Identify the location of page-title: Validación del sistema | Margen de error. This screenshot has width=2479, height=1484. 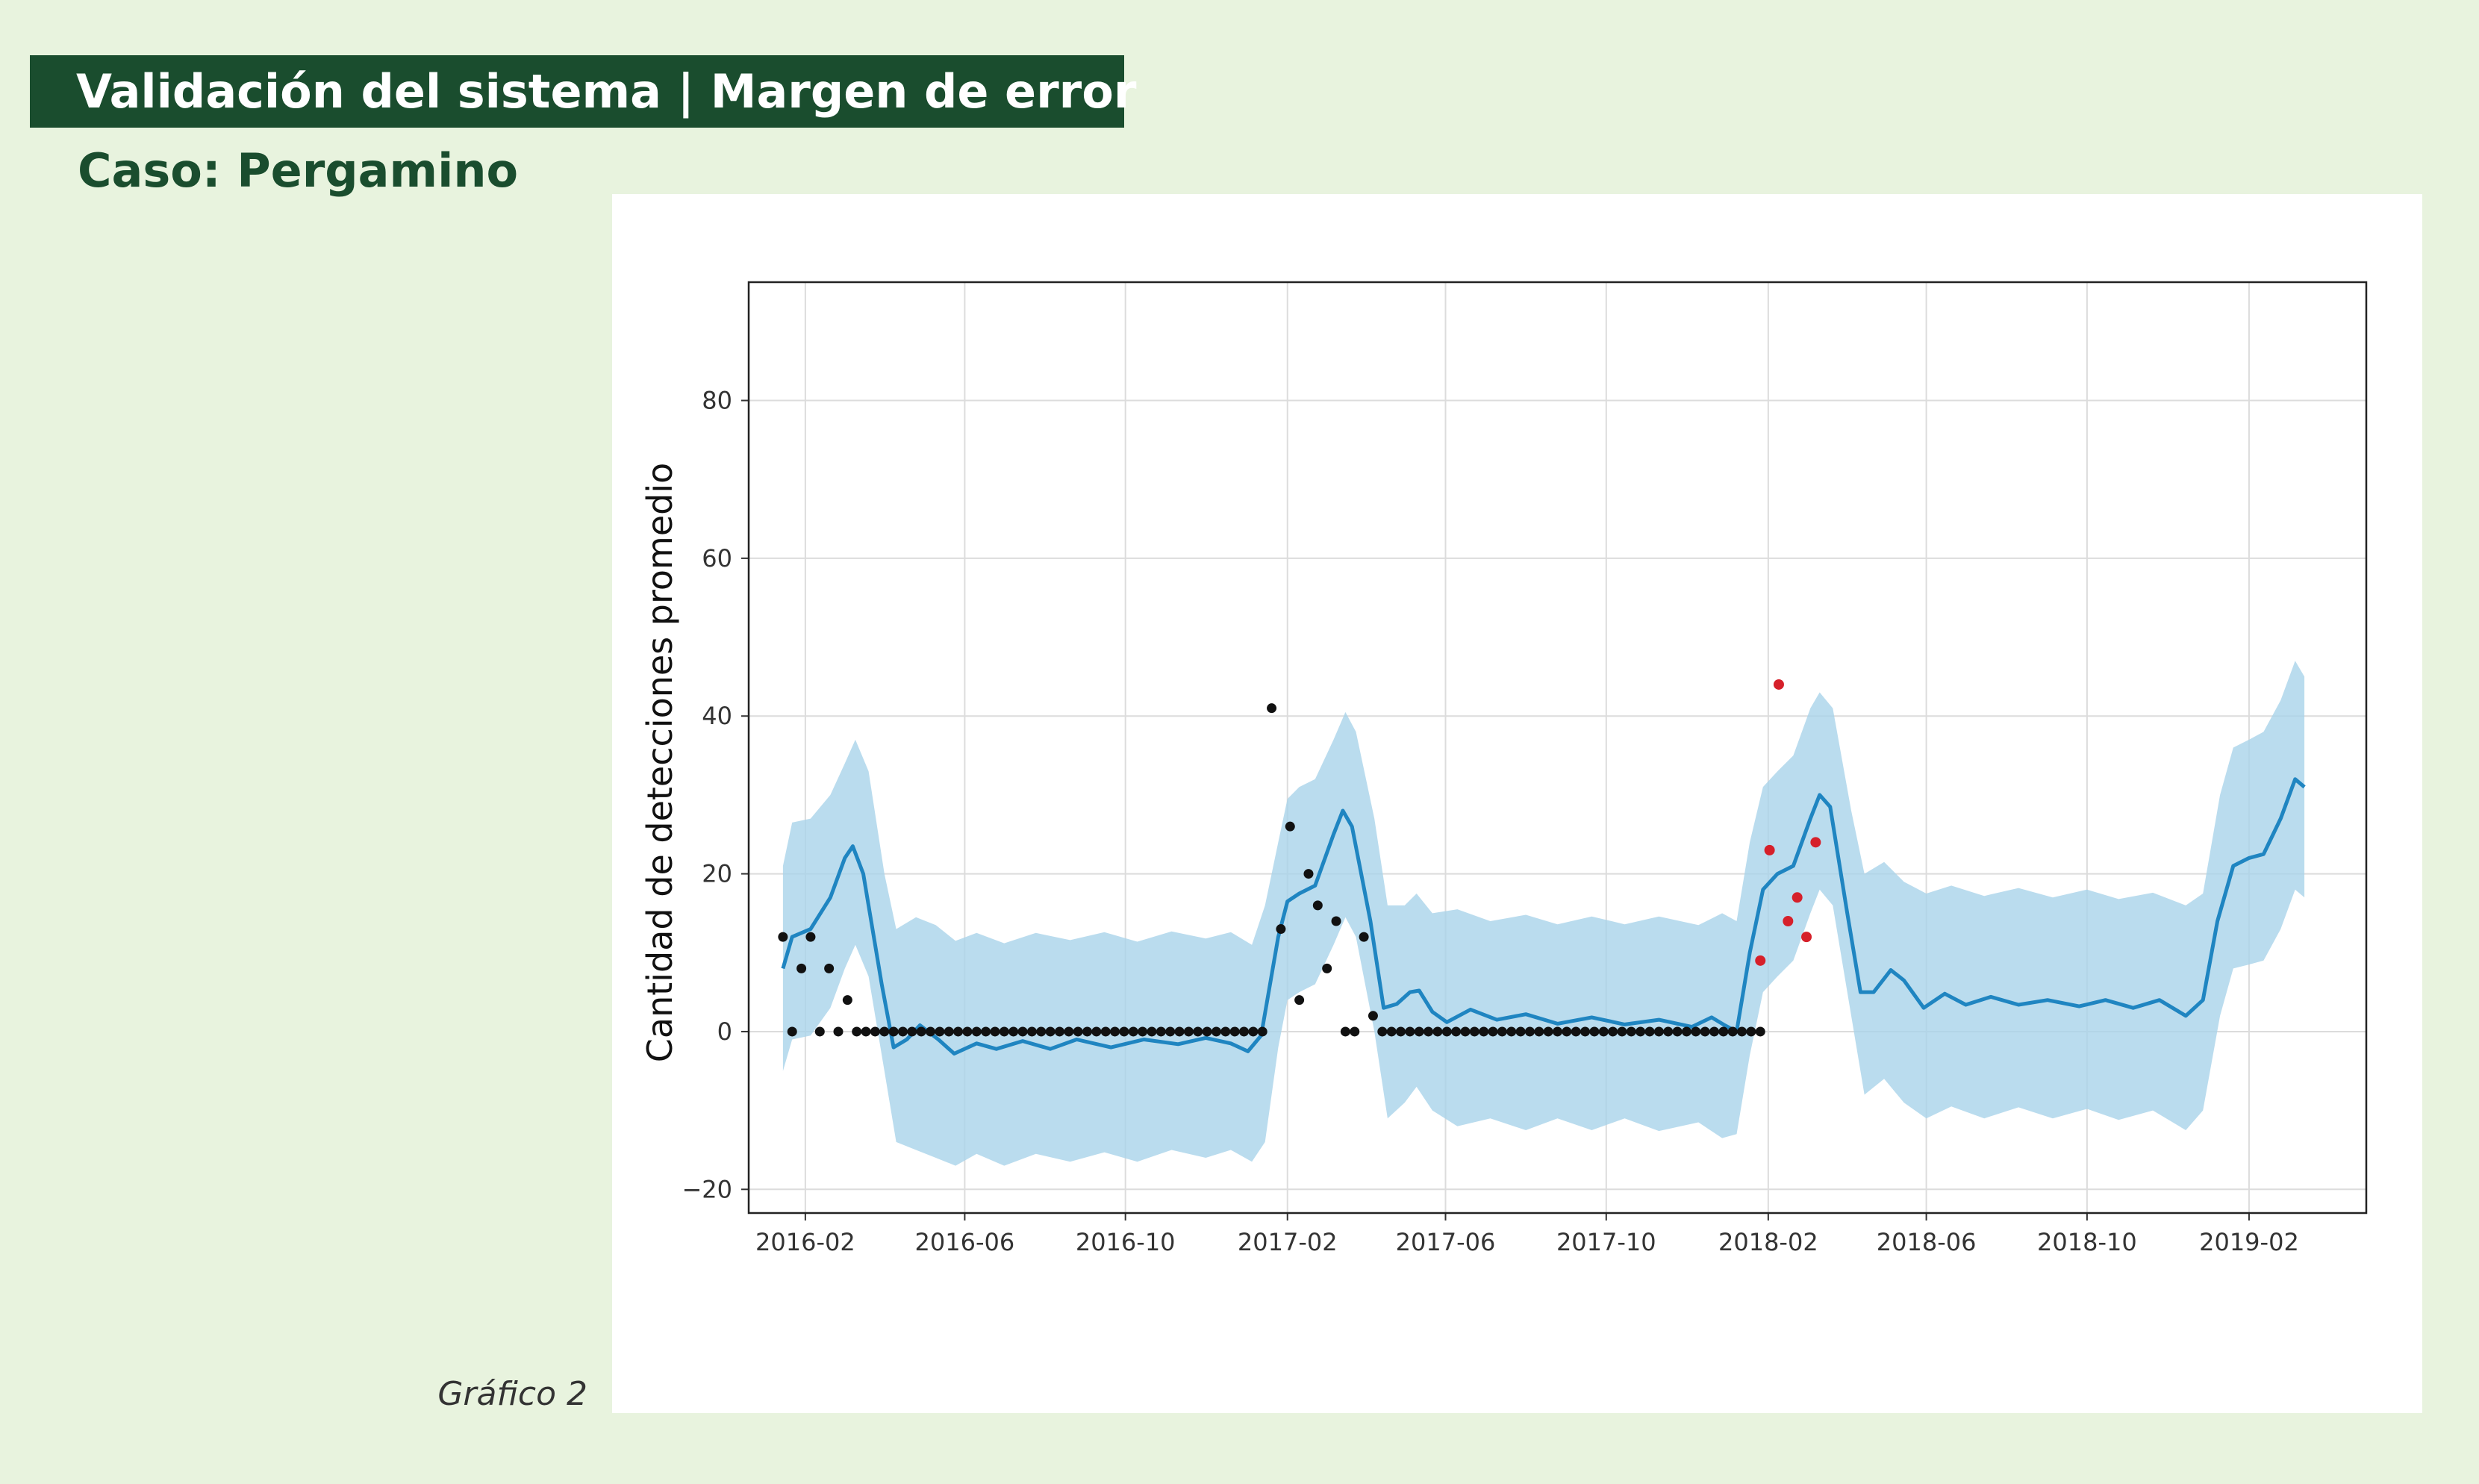
(606, 91).